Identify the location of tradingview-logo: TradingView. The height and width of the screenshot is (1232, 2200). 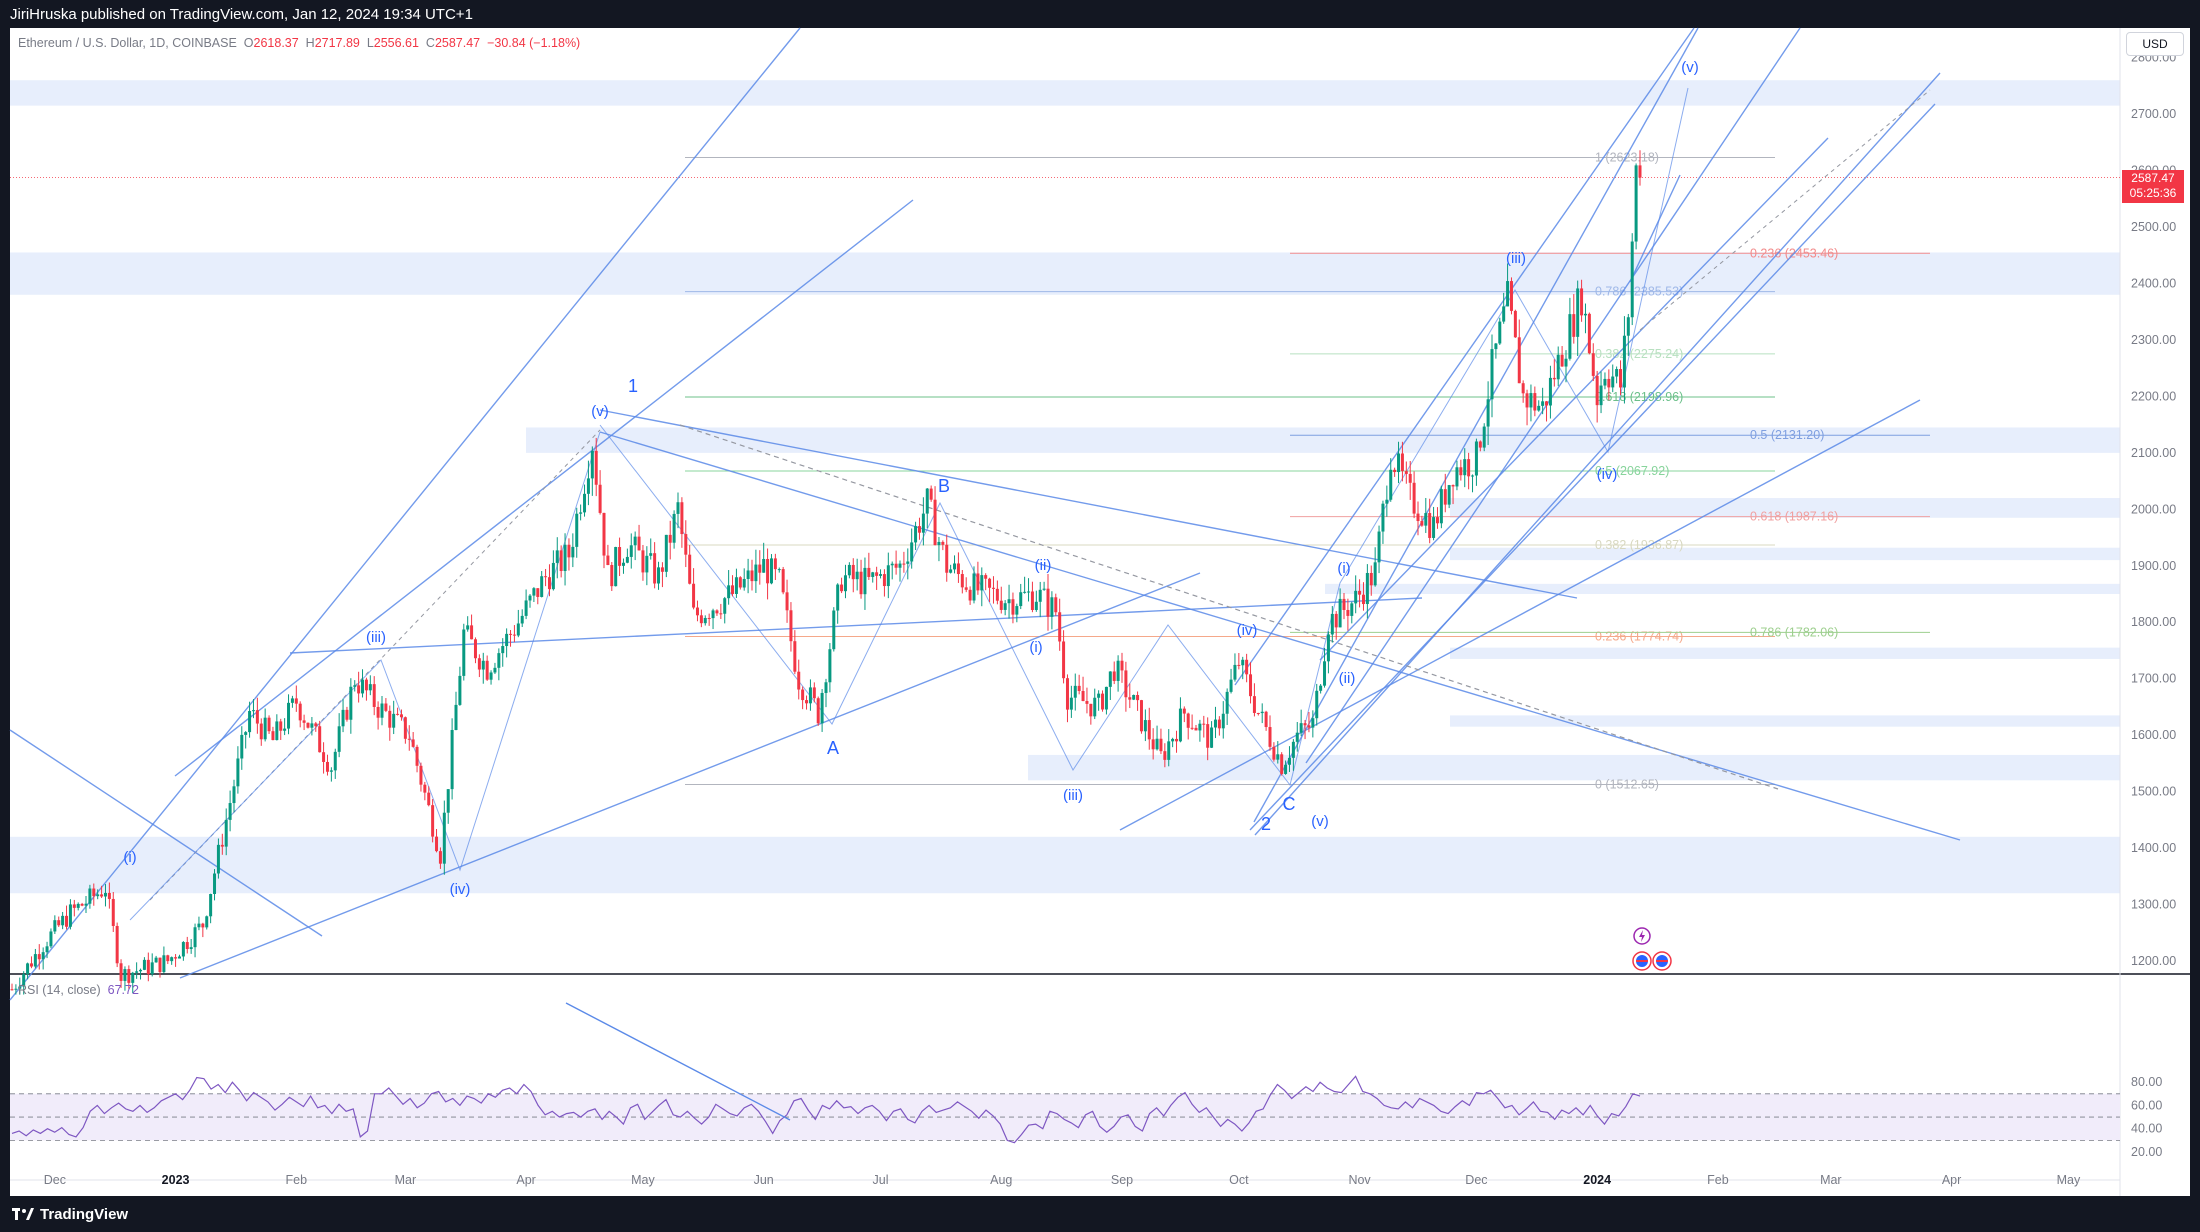
(70, 1214).